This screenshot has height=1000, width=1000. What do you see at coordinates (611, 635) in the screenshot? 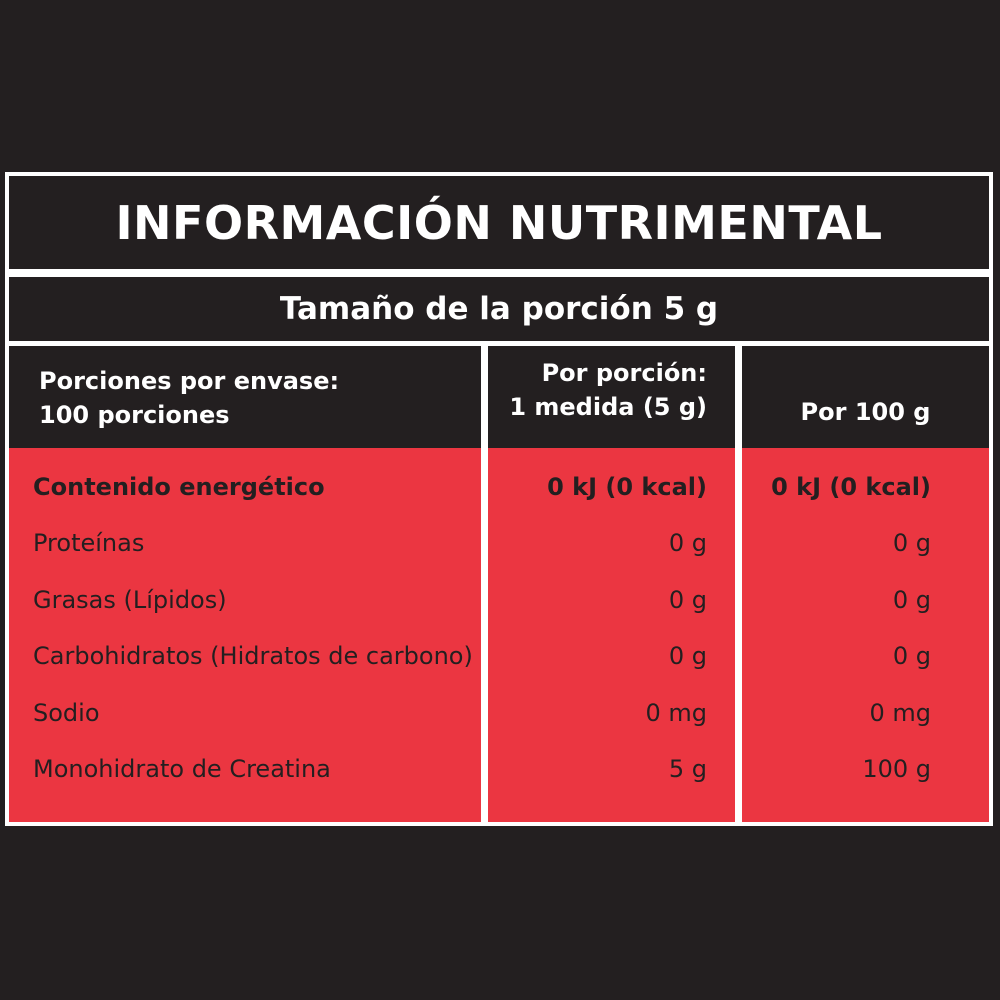
I see `per-serving-column: 0 kJ (0 kcal) 0 g 0 g 0 g 0 mg 5 g` at bounding box center [611, 635].